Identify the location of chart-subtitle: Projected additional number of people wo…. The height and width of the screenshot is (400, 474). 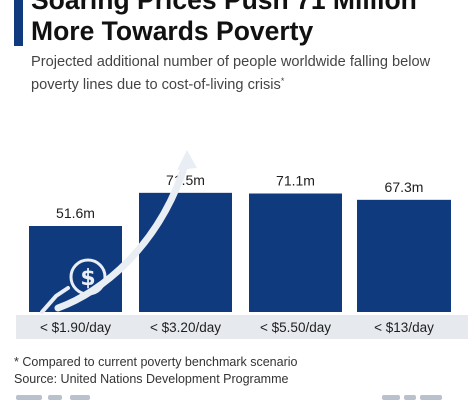
(251, 74).